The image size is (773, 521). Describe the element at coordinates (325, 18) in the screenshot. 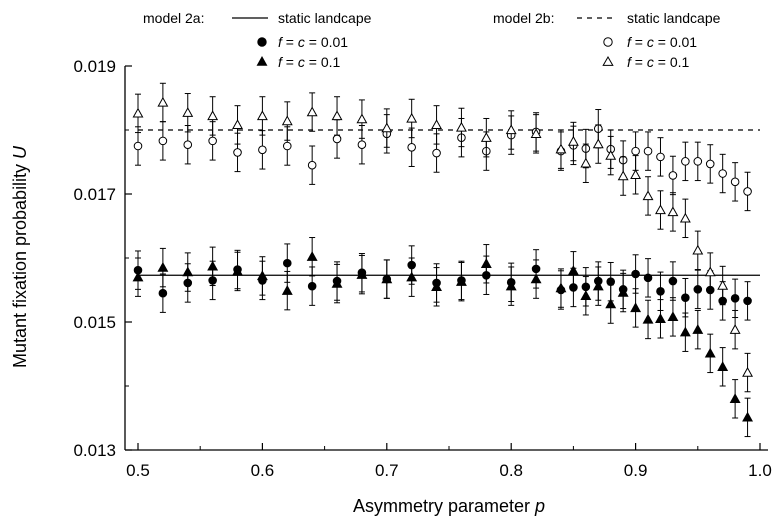

I see `legend-left-line-label: static landcape` at that location.